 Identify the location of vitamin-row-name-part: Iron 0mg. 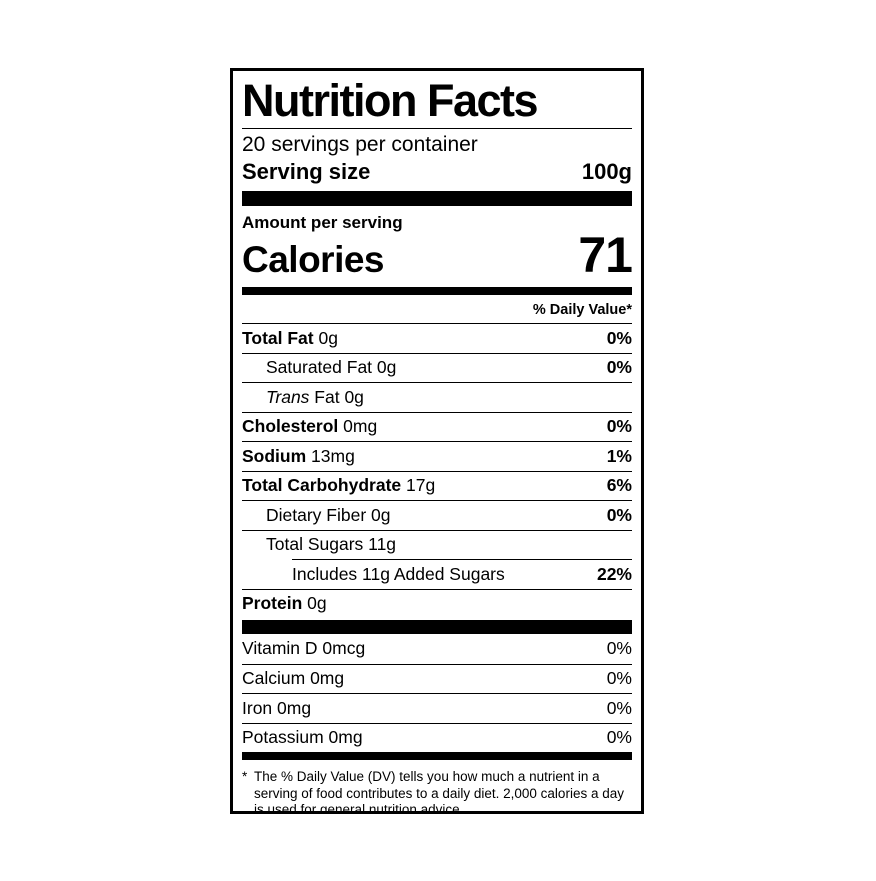
(277, 707).